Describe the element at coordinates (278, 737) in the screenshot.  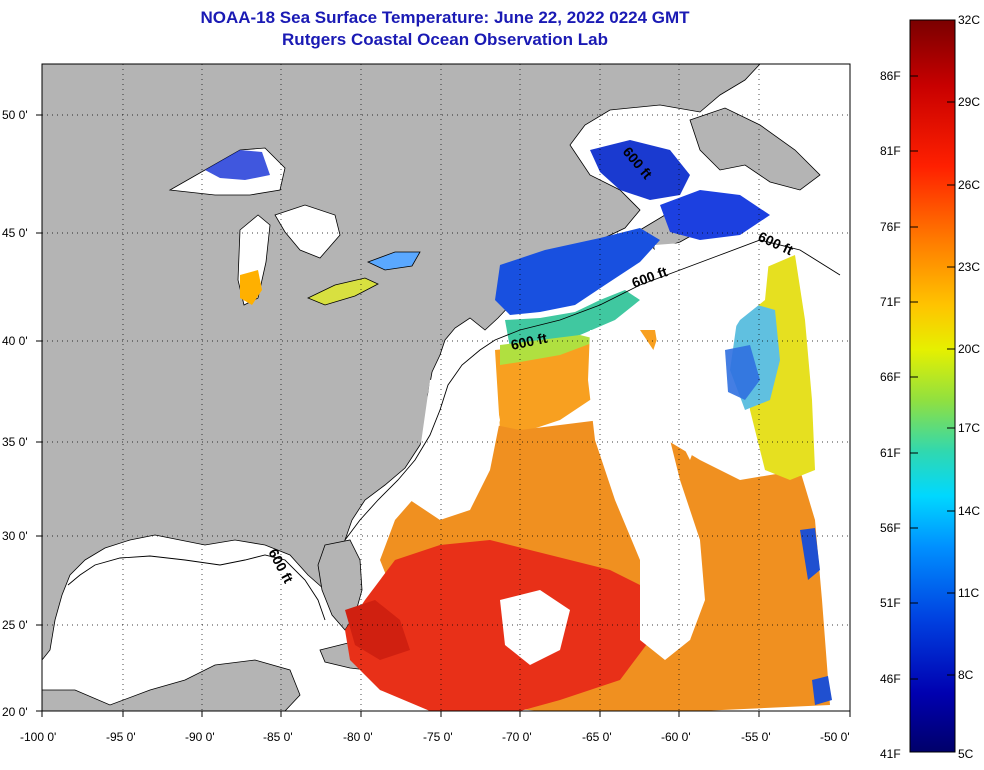
I see `lon-tick-label: -85 0'` at that location.